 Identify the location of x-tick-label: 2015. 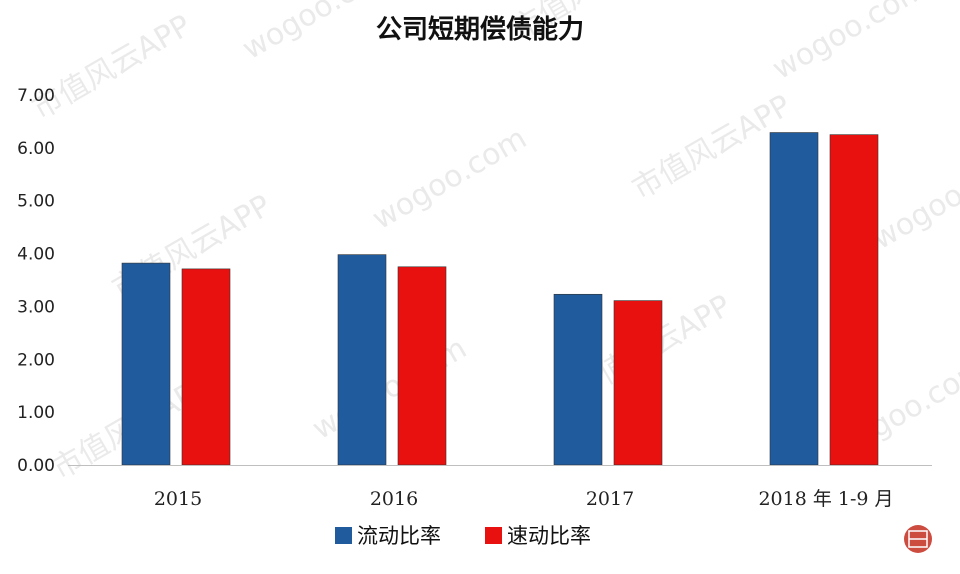
(178, 499).